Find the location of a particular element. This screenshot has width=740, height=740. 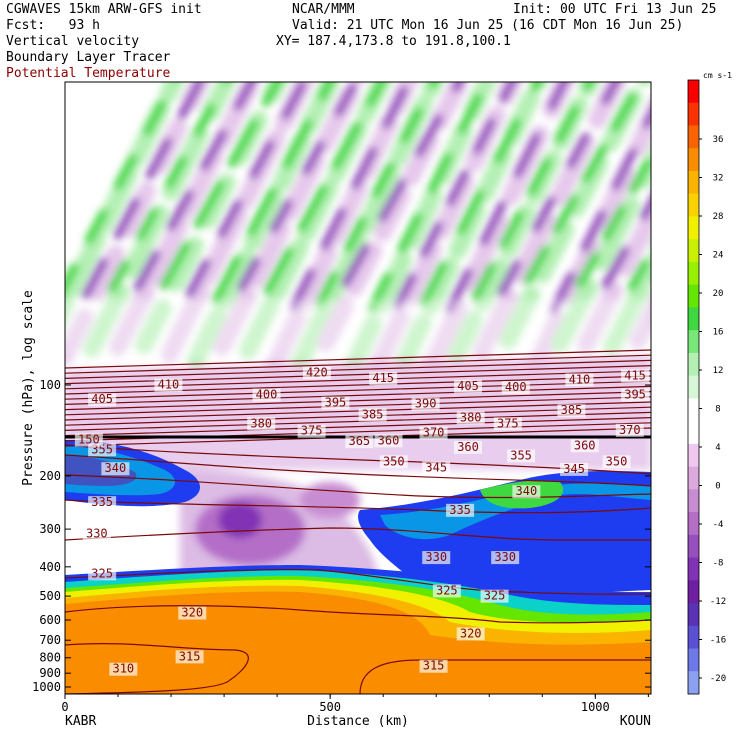

y-axis-label: Pressure (hPa), log scale is located at coordinates (28, 388).